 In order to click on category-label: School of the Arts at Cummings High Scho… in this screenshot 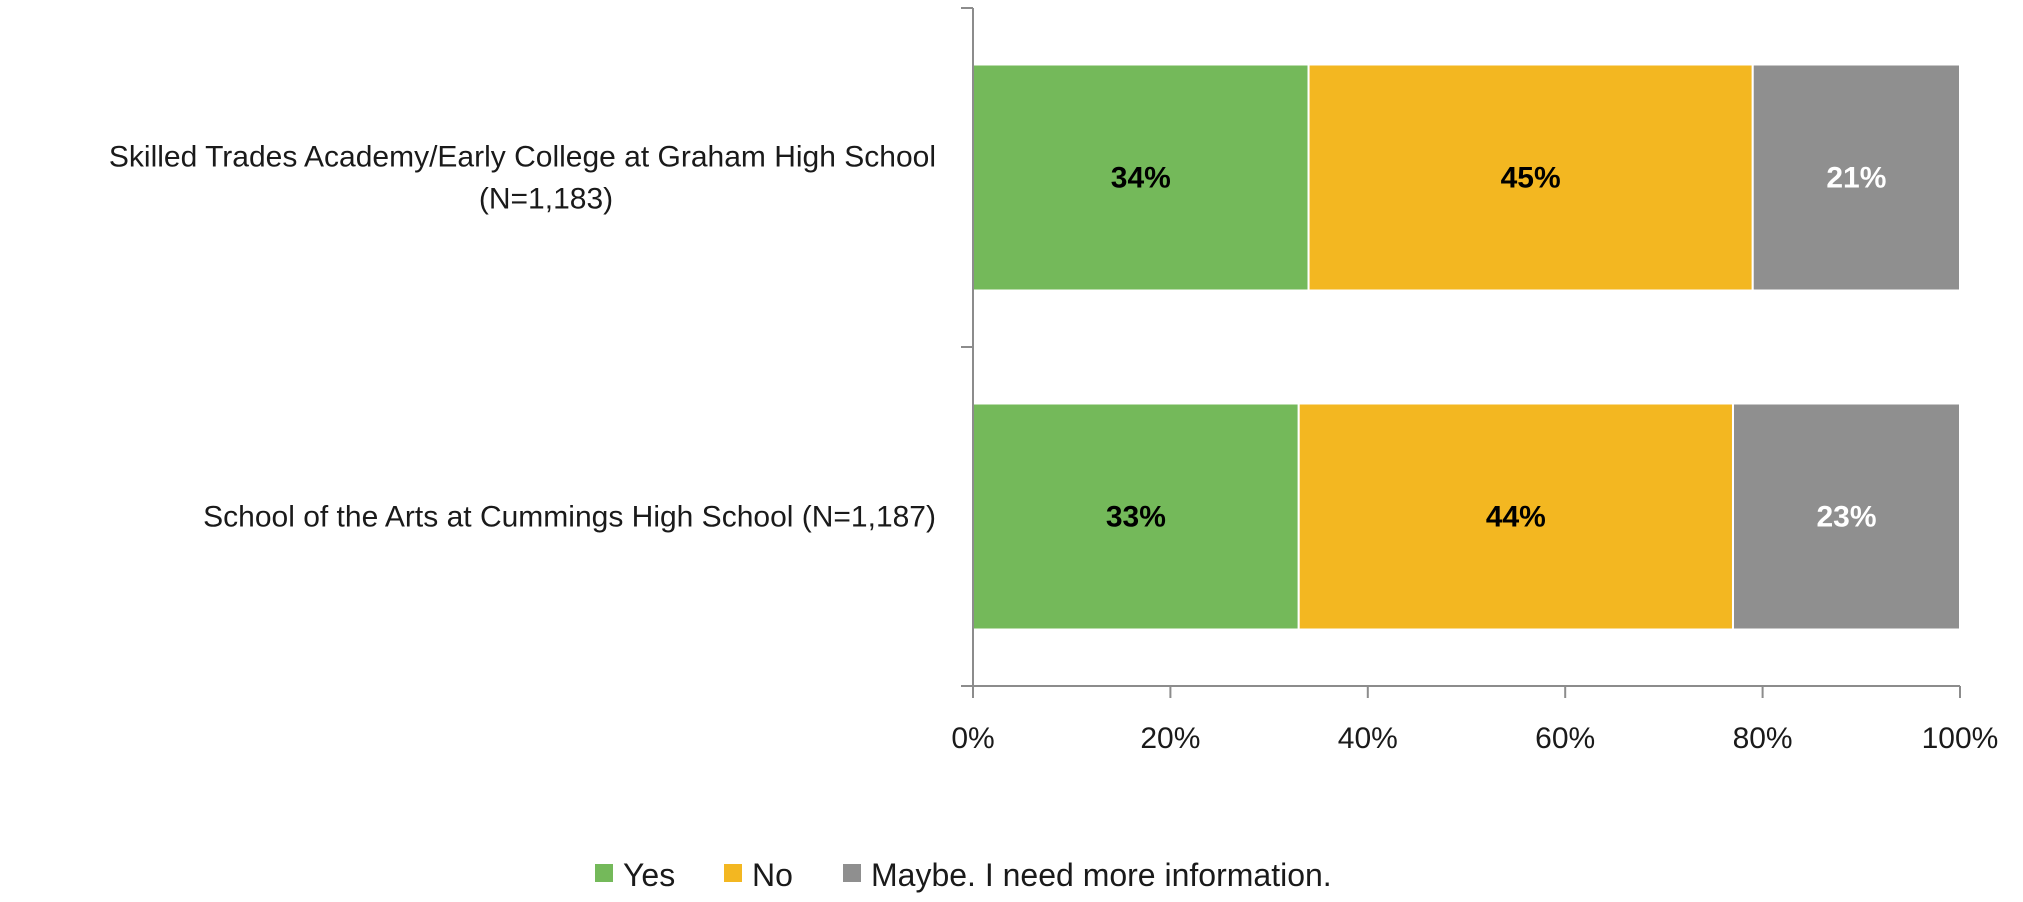, I will do `click(569, 517)`.